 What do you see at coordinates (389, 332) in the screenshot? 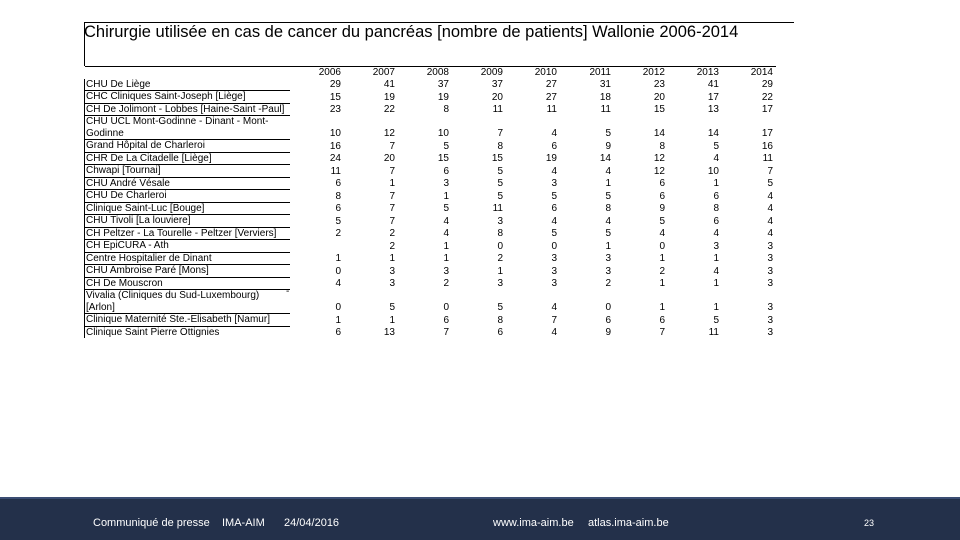
I see `cell-value: 13` at bounding box center [389, 332].